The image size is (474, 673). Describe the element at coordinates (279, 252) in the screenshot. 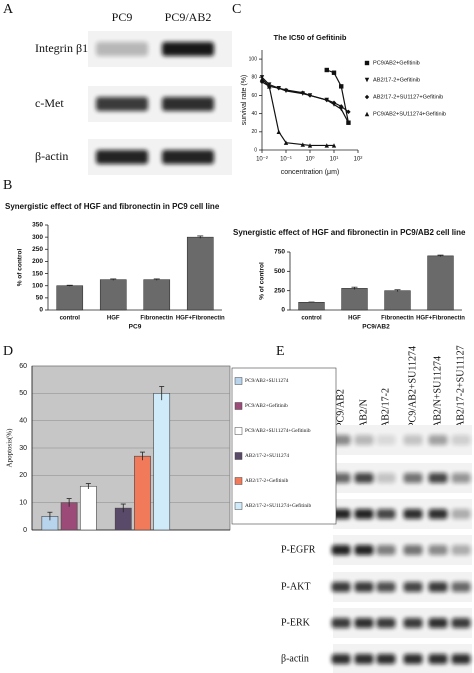

I see `y-tick-label: 750` at that location.